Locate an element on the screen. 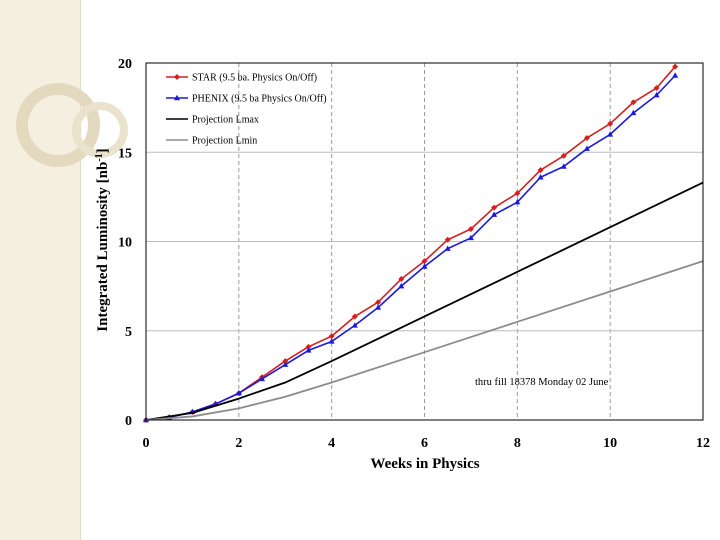 This screenshot has width=720, height=540. y-tick-label: 15 is located at coordinates (125, 153).